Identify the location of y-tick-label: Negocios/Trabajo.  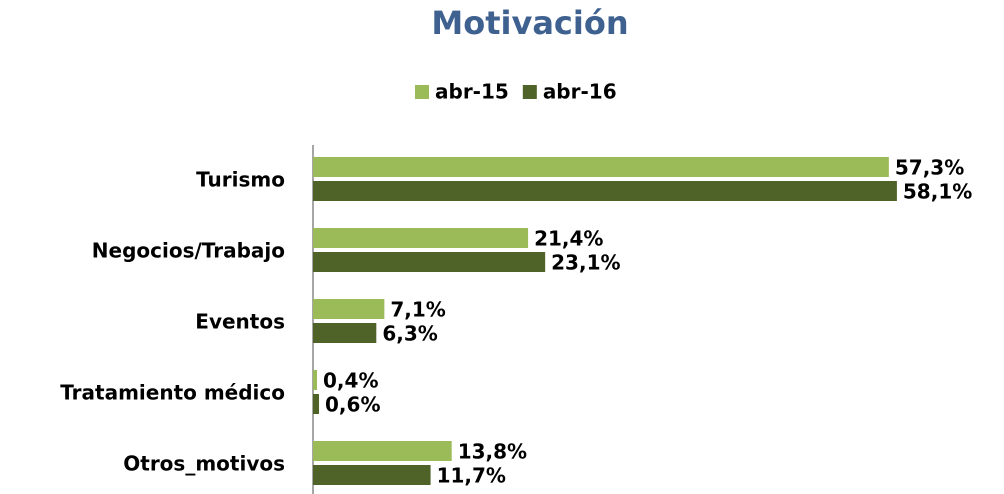
(188, 251).